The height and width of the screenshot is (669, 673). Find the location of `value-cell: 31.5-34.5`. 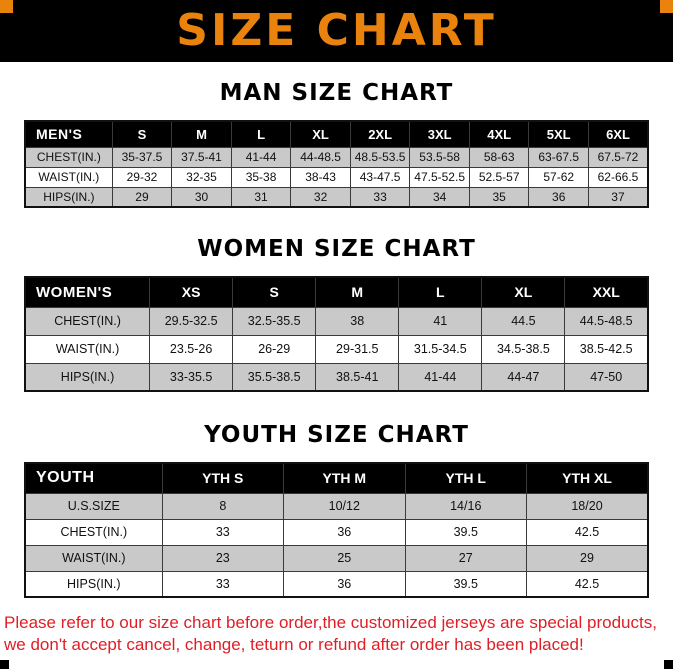

value-cell: 31.5-34.5 is located at coordinates (440, 349).